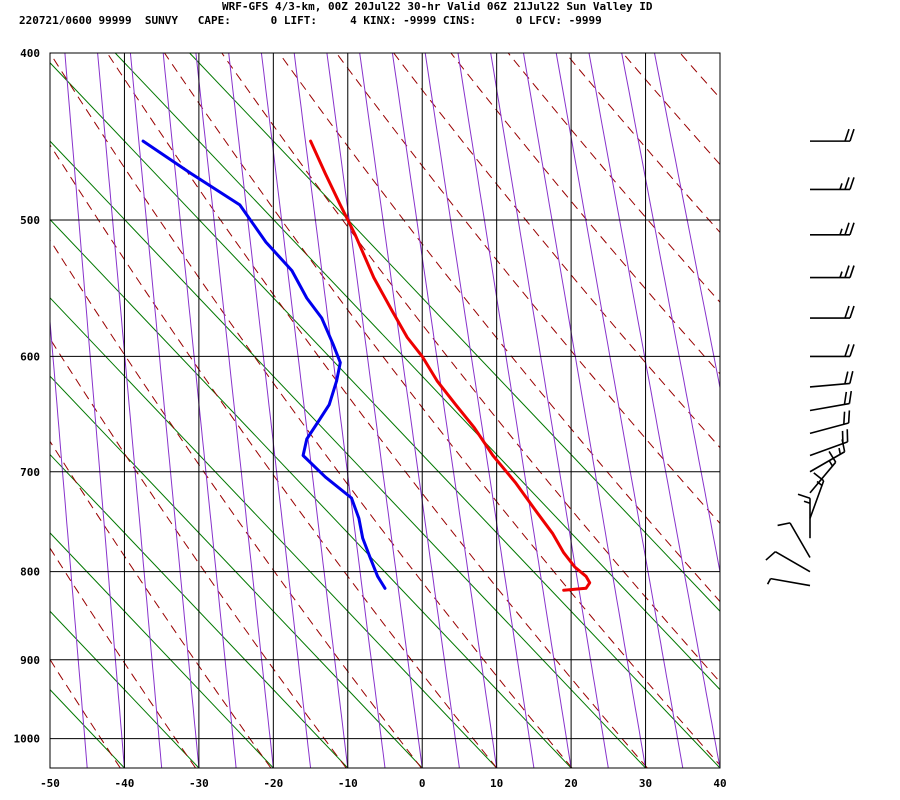 This screenshot has width=900, height=800. I want to click on y-tick-label: 900, so click(30, 660).